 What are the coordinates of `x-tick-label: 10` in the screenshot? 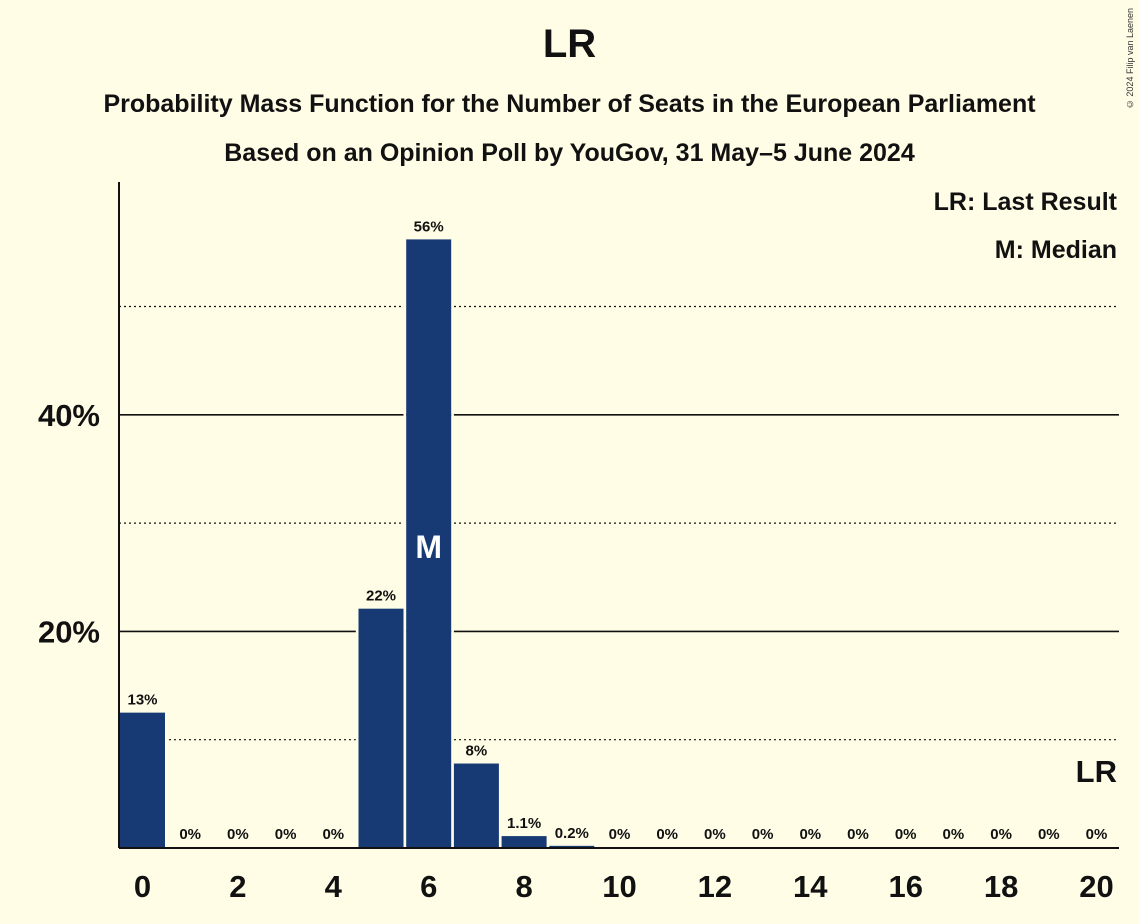 It's located at (619, 886).